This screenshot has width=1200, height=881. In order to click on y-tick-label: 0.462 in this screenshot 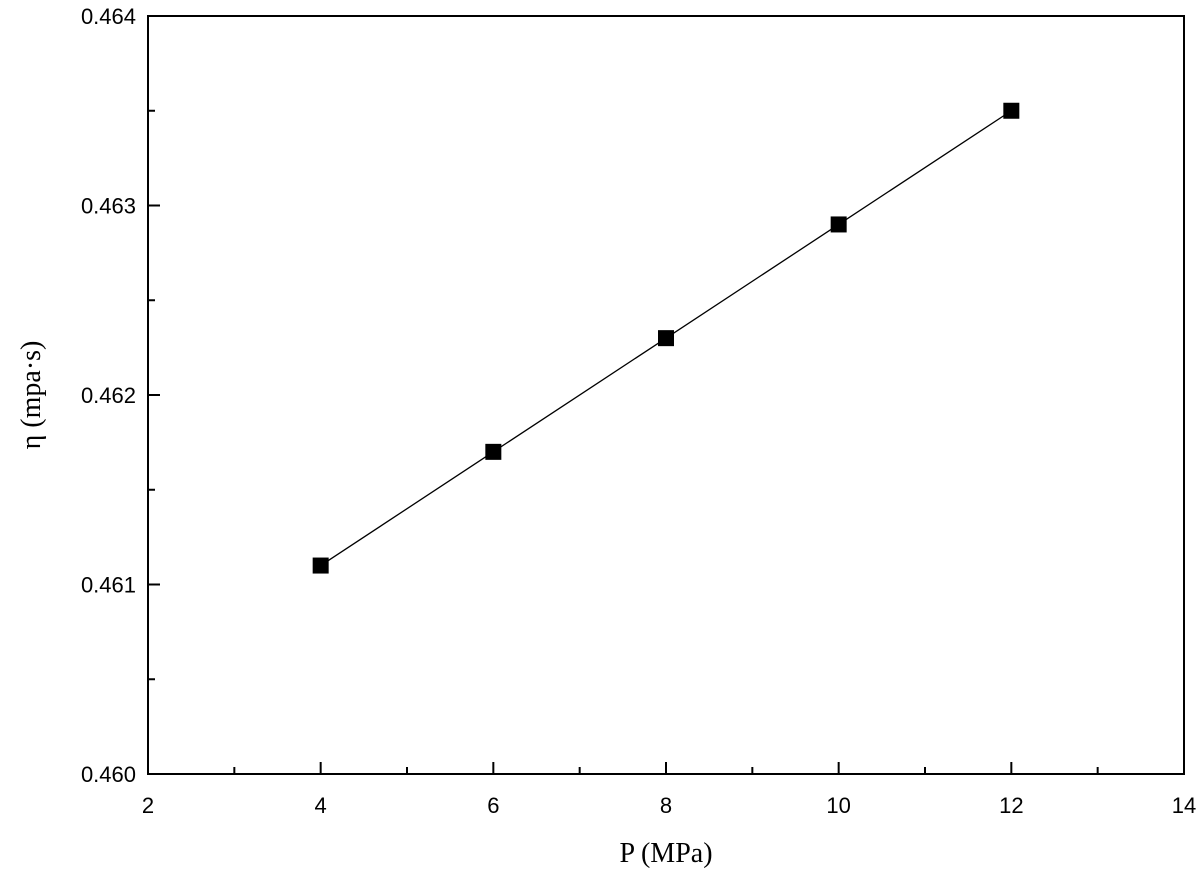, I will do `click(108, 395)`.